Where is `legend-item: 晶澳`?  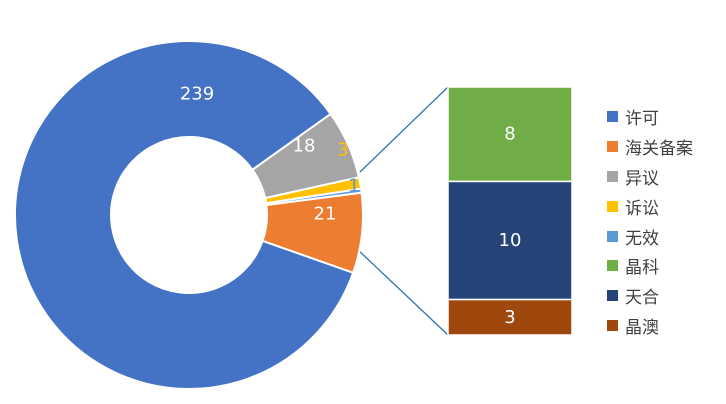
legend-item: 晶澳 is located at coordinates (650, 326).